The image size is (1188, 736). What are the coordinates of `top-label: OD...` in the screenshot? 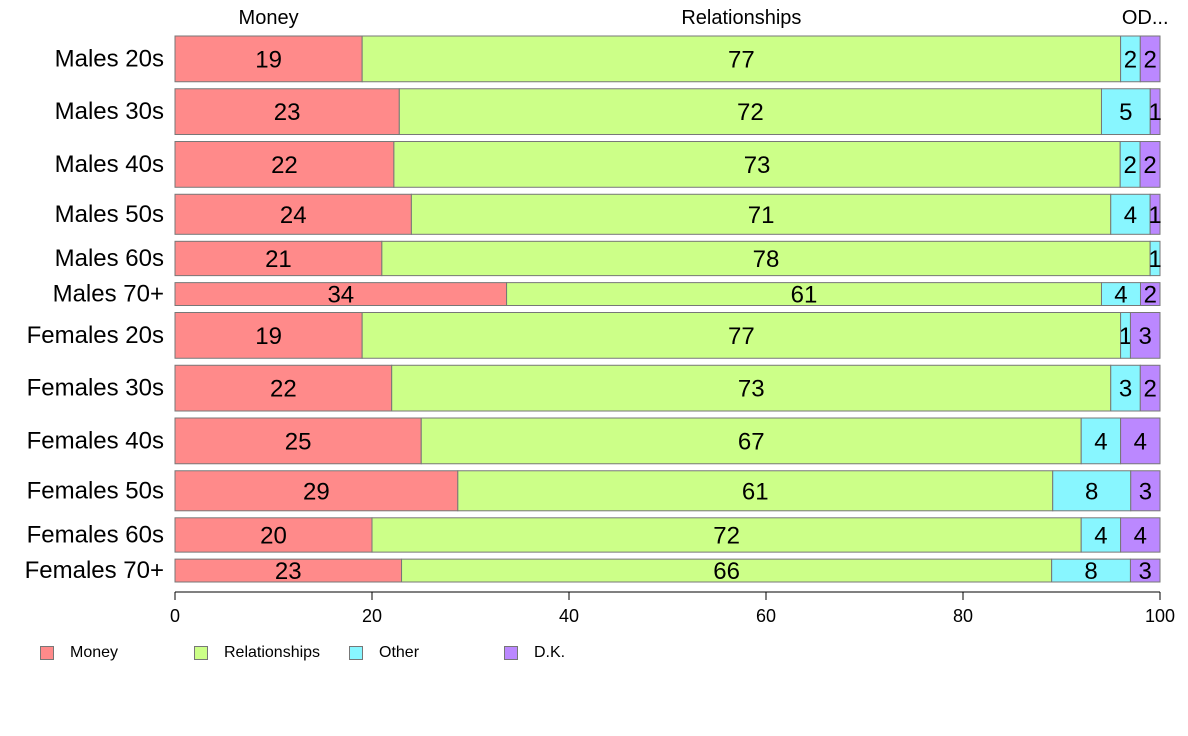 It's located at (1145, 18).